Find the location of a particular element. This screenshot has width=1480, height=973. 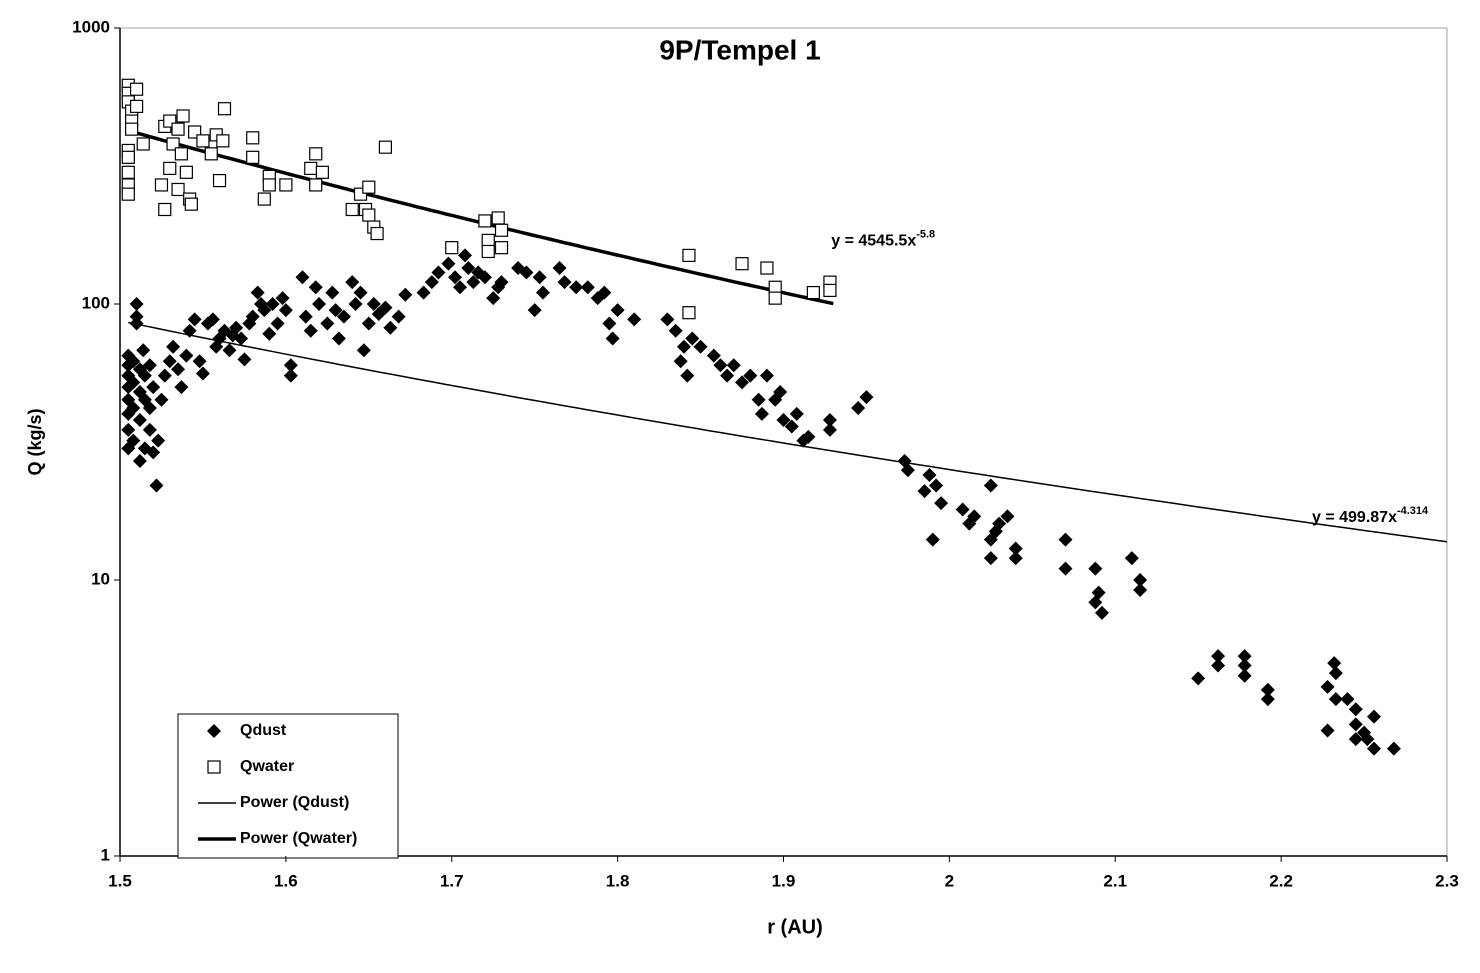

x-tick-label: 2.2 is located at coordinates (1281, 880).